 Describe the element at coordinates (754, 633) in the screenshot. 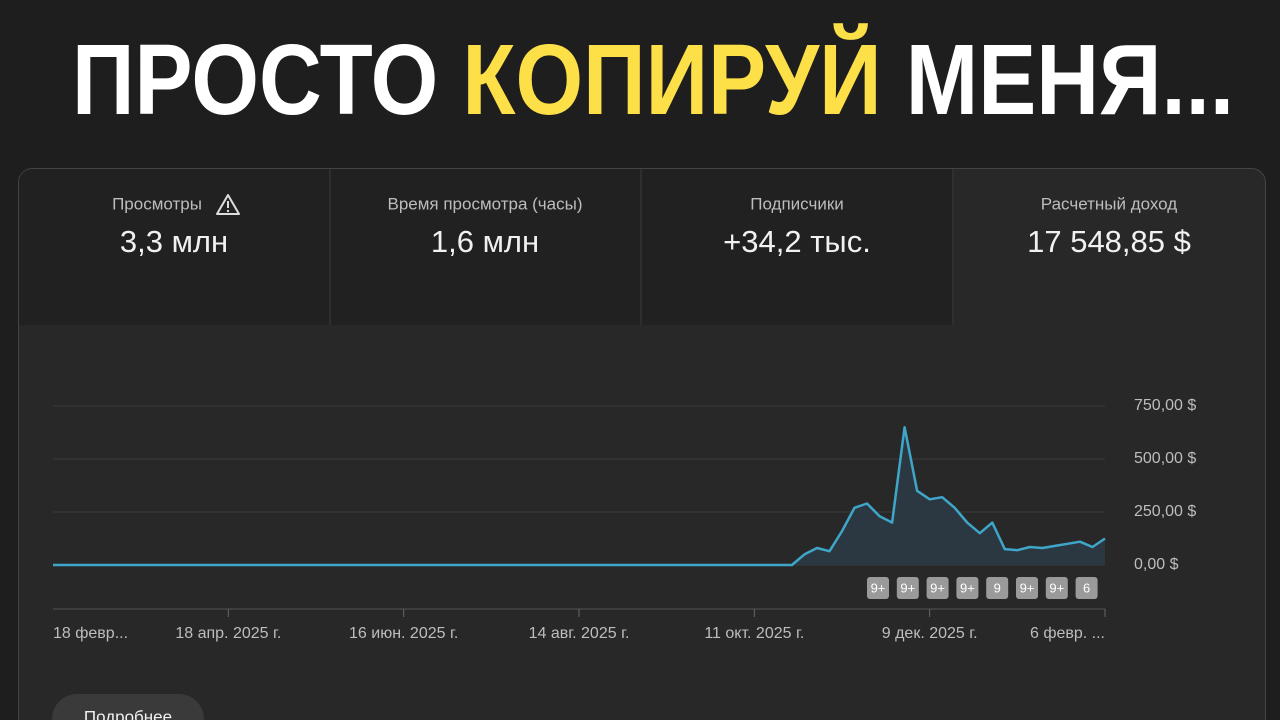

I see `x-tick-label: 11 окт. 2025 г.` at that location.